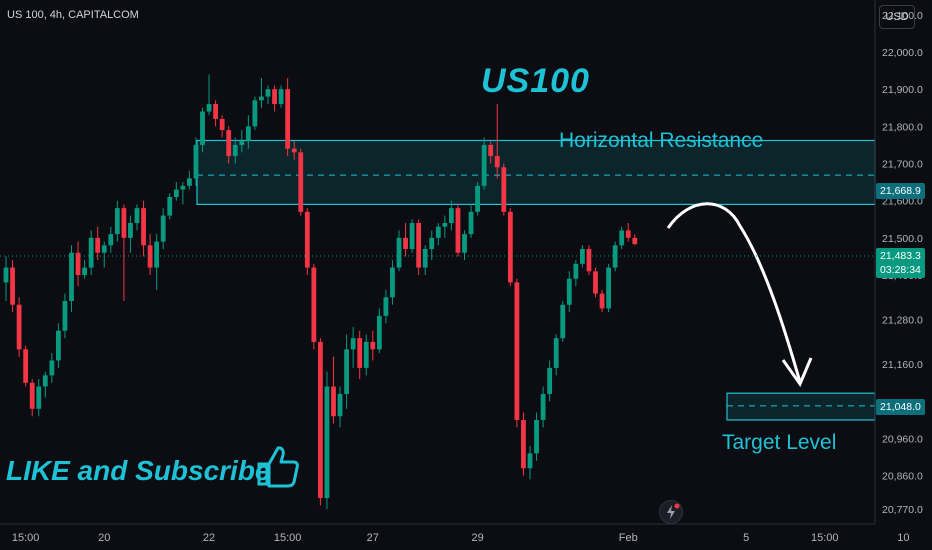  What do you see at coordinates (902, 165) in the screenshot?
I see `price-tick-label: 21,700.0` at bounding box center [902, 165].